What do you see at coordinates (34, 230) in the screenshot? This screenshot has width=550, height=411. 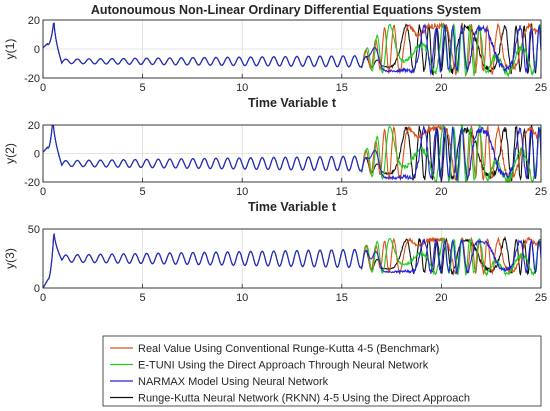 I see `y-tick-label: 50` at bounding box center [34, 230].